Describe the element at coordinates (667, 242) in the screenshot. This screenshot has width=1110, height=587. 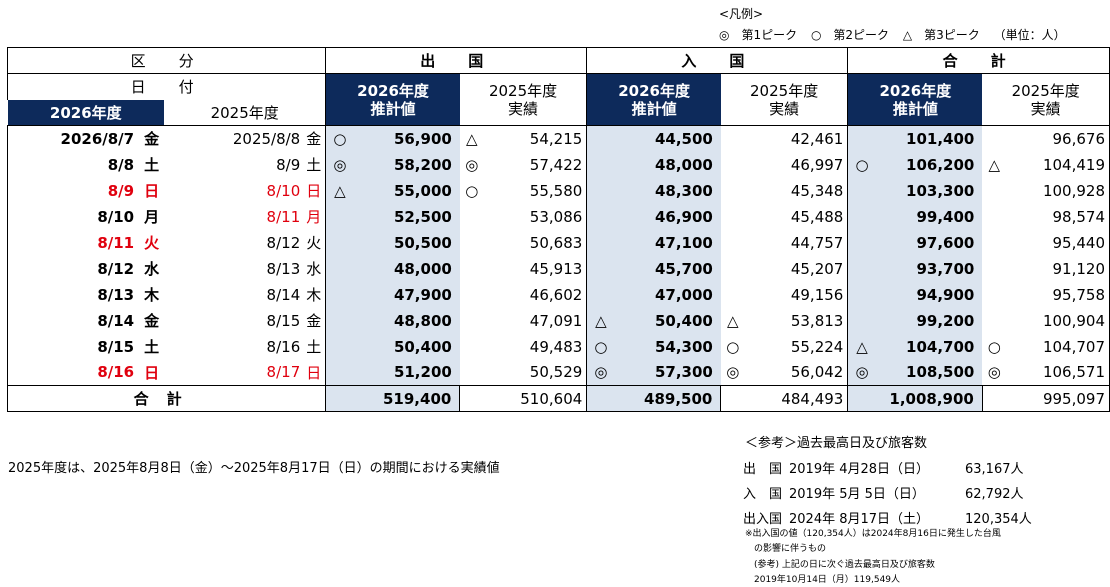
I see `arrive-2026-value: 47,100` at that location.